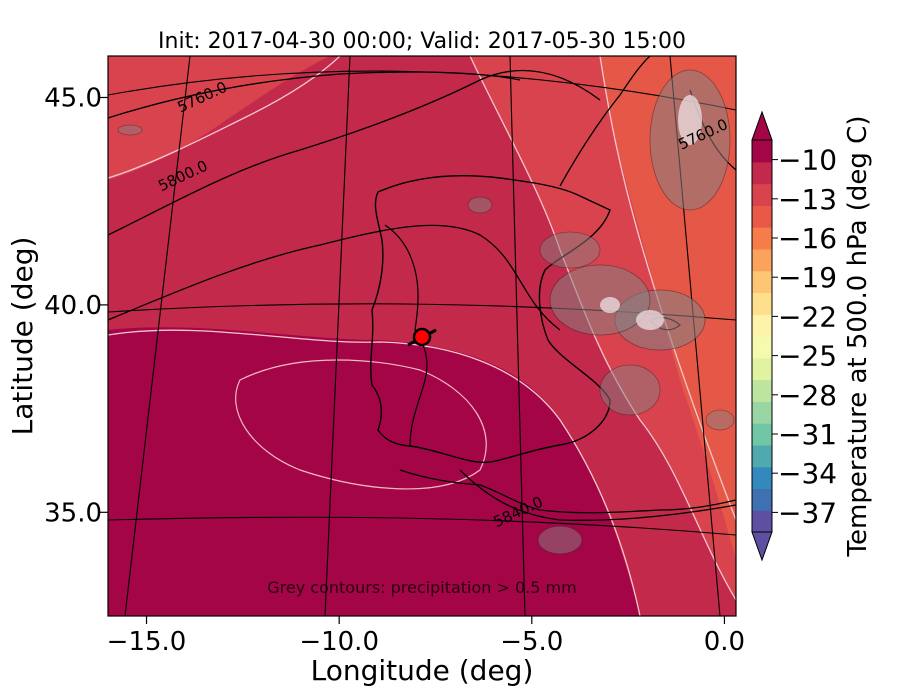 Image resolution: width=900 pixels, height=700 pixels. I want to click on colorbar-label: Temperature at 500.0 hPa (deg C), so click(858, 337).